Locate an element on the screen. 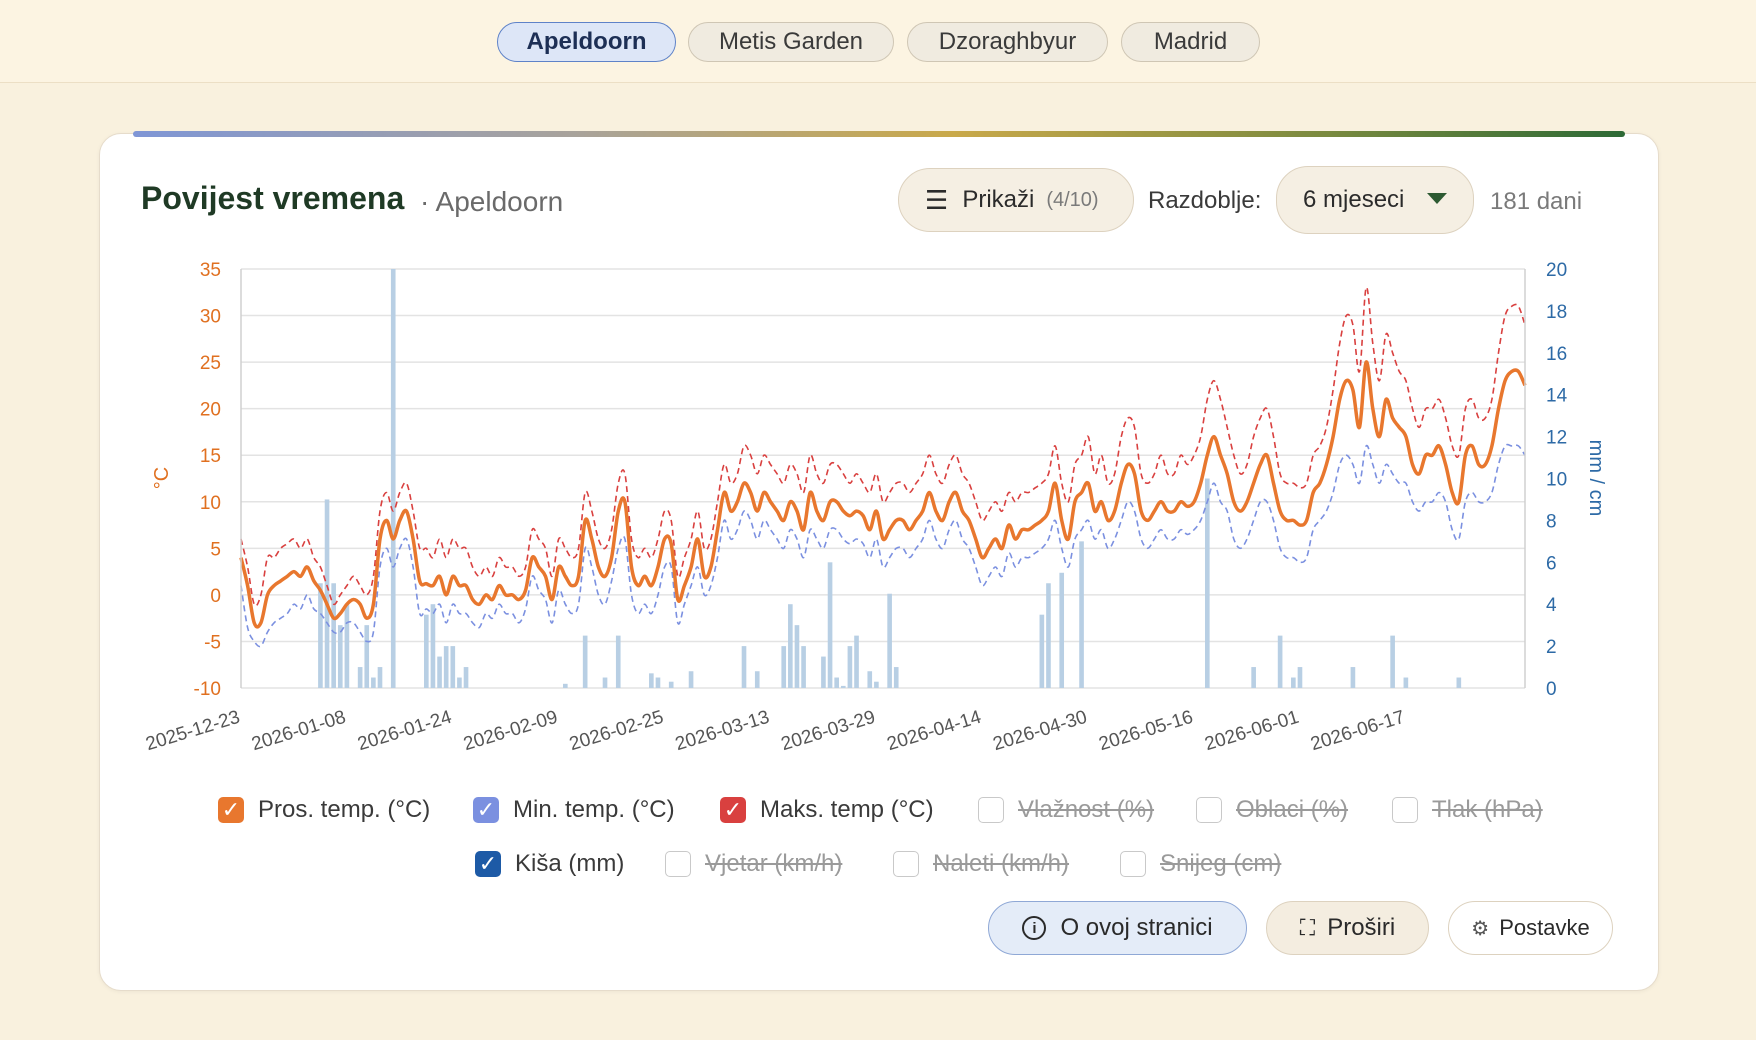 This screenshot has width=1756, height=1040. legend-snow: Snijeg (cm) is located at coordinates (1200, 864).